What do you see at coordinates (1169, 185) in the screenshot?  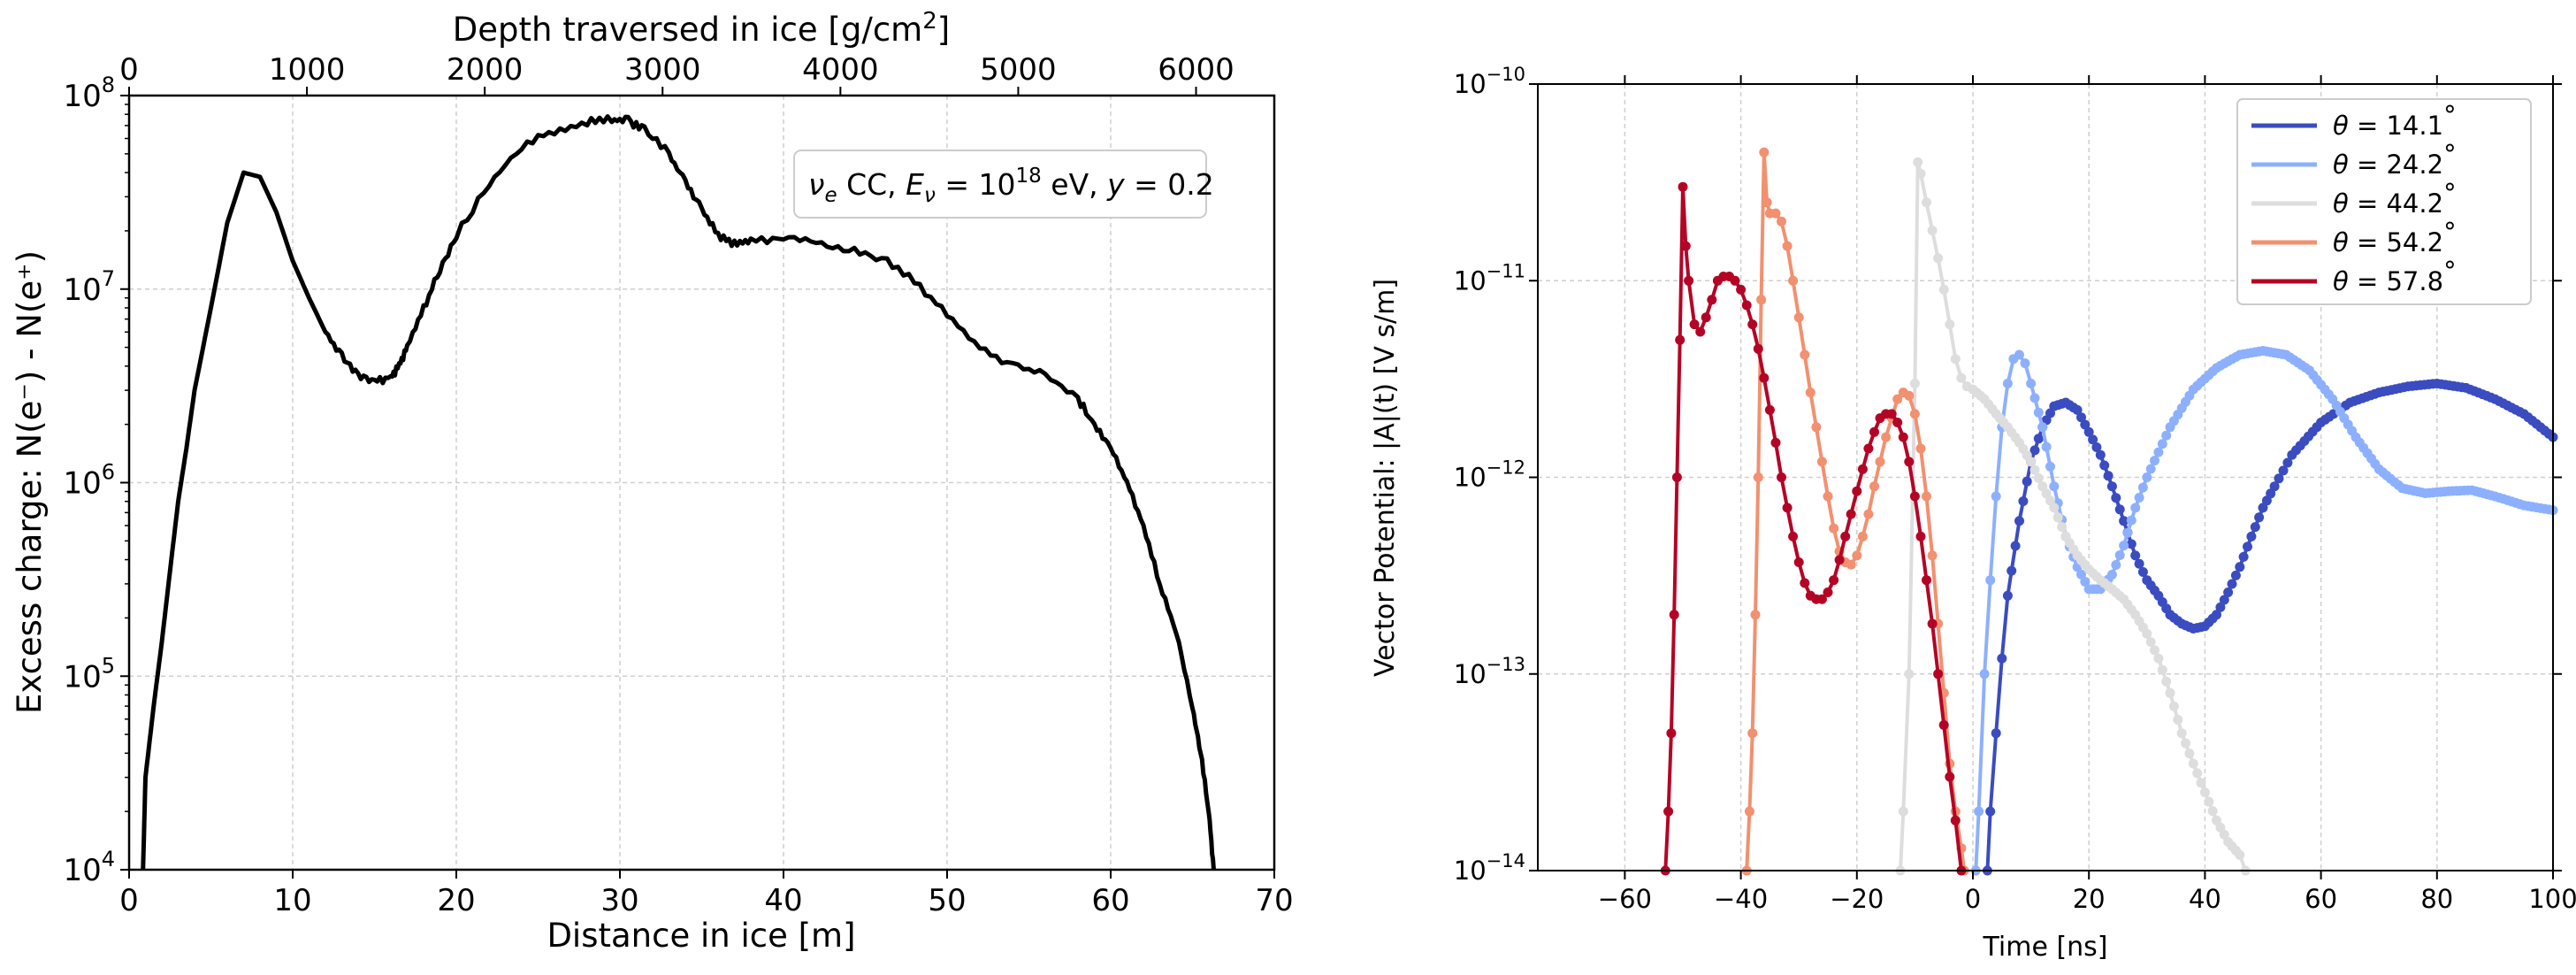 I see `ann-text3: = 0.2` at bounding box center [1169, 185].